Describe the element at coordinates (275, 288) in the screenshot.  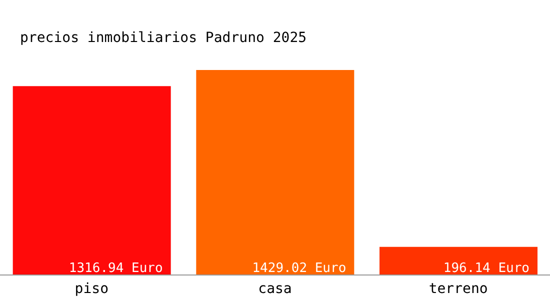
I see `x-tick-label: casa` at that location.